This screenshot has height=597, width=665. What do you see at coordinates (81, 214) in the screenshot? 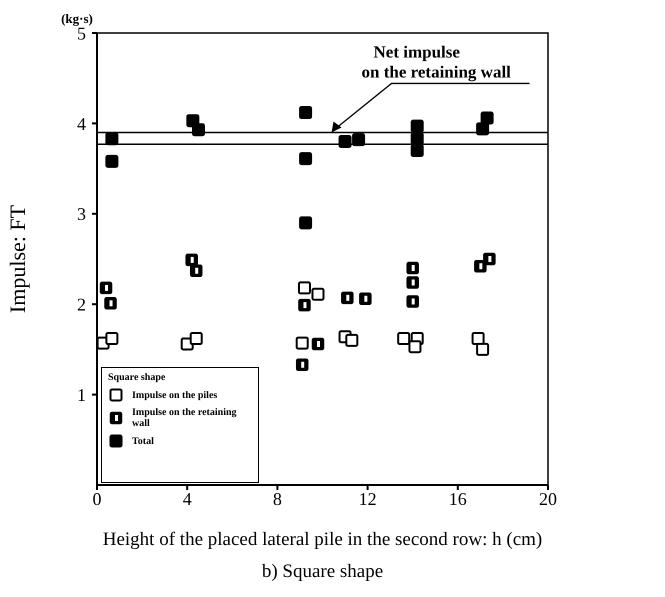
I see `y-tick-label: 3` at bounding box center [81, 214].